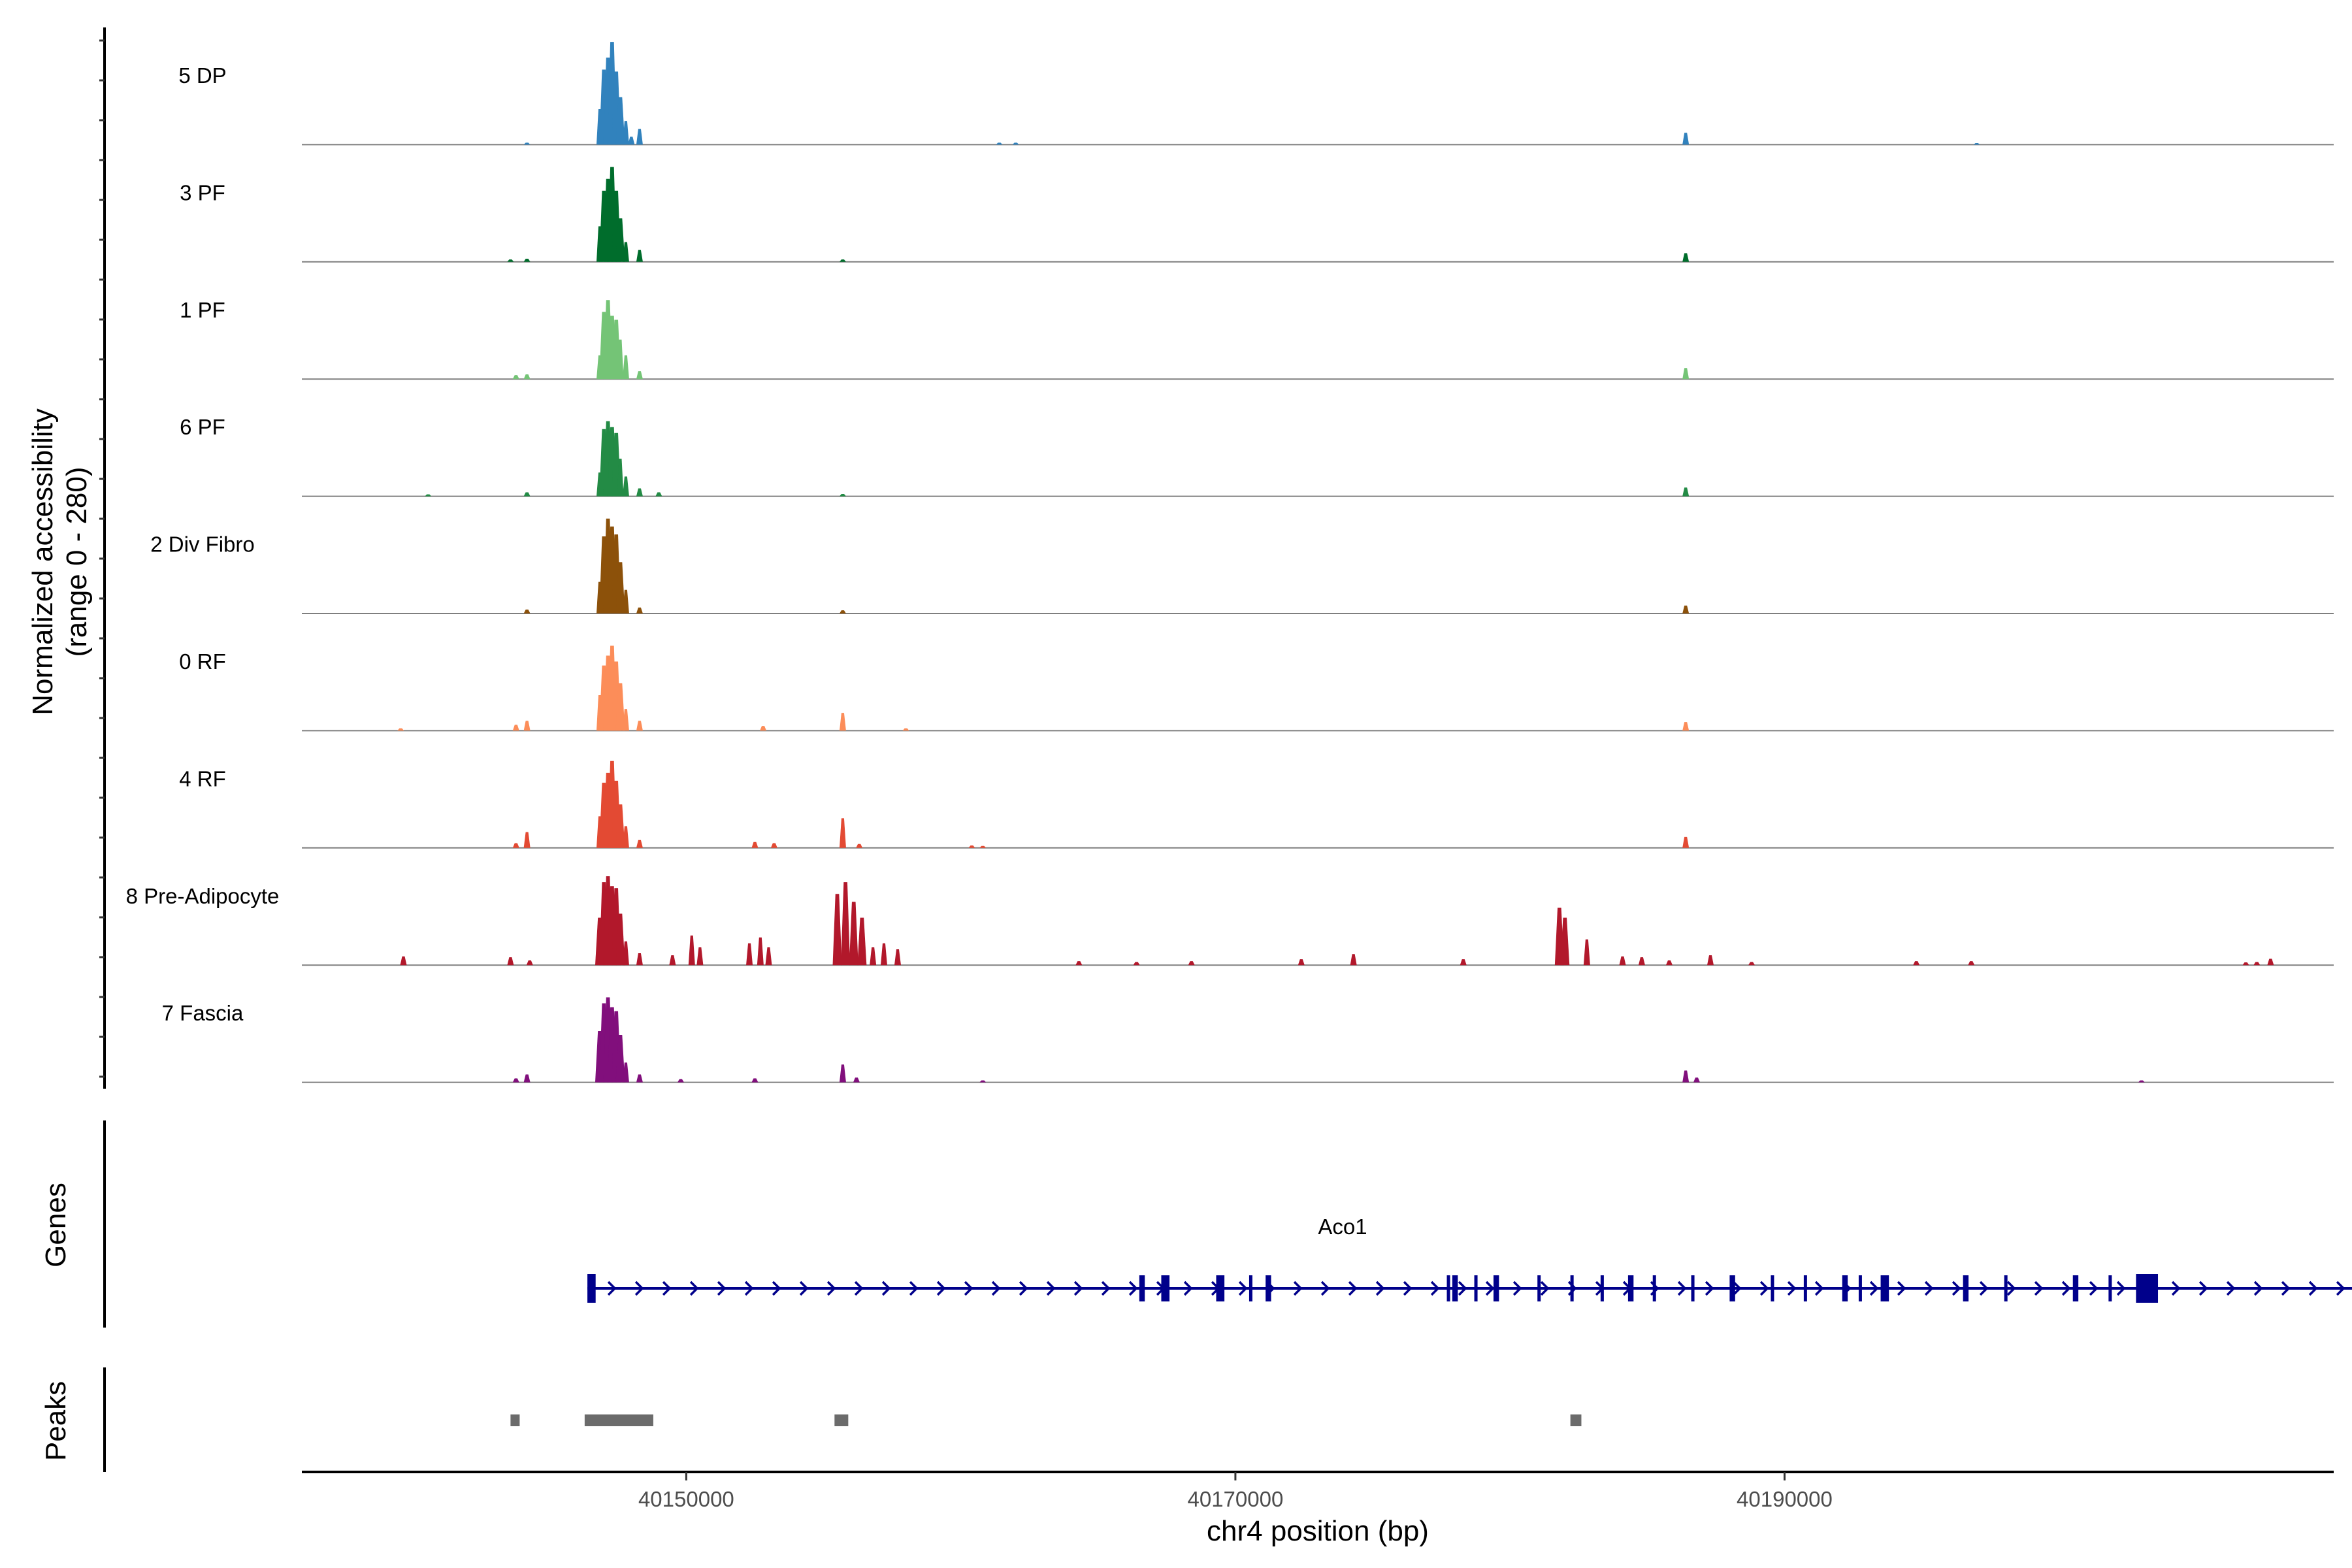  What do you see at coordinates (1256, 94) in the screenshot?
I see `track-5-dp: 5 DP` at bounding box center [1256, 94].